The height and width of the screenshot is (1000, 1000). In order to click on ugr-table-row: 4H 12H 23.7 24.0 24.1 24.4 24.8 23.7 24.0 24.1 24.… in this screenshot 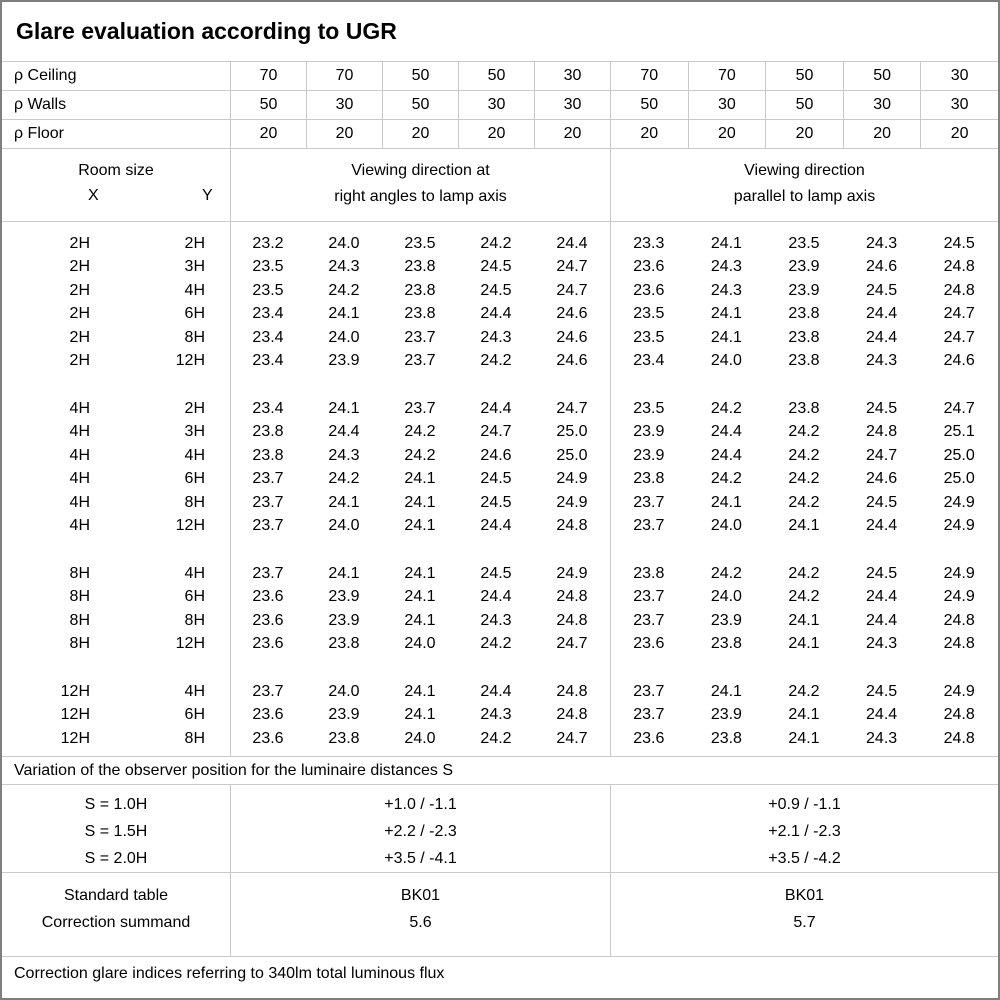, I will do `click(500, 527)`.